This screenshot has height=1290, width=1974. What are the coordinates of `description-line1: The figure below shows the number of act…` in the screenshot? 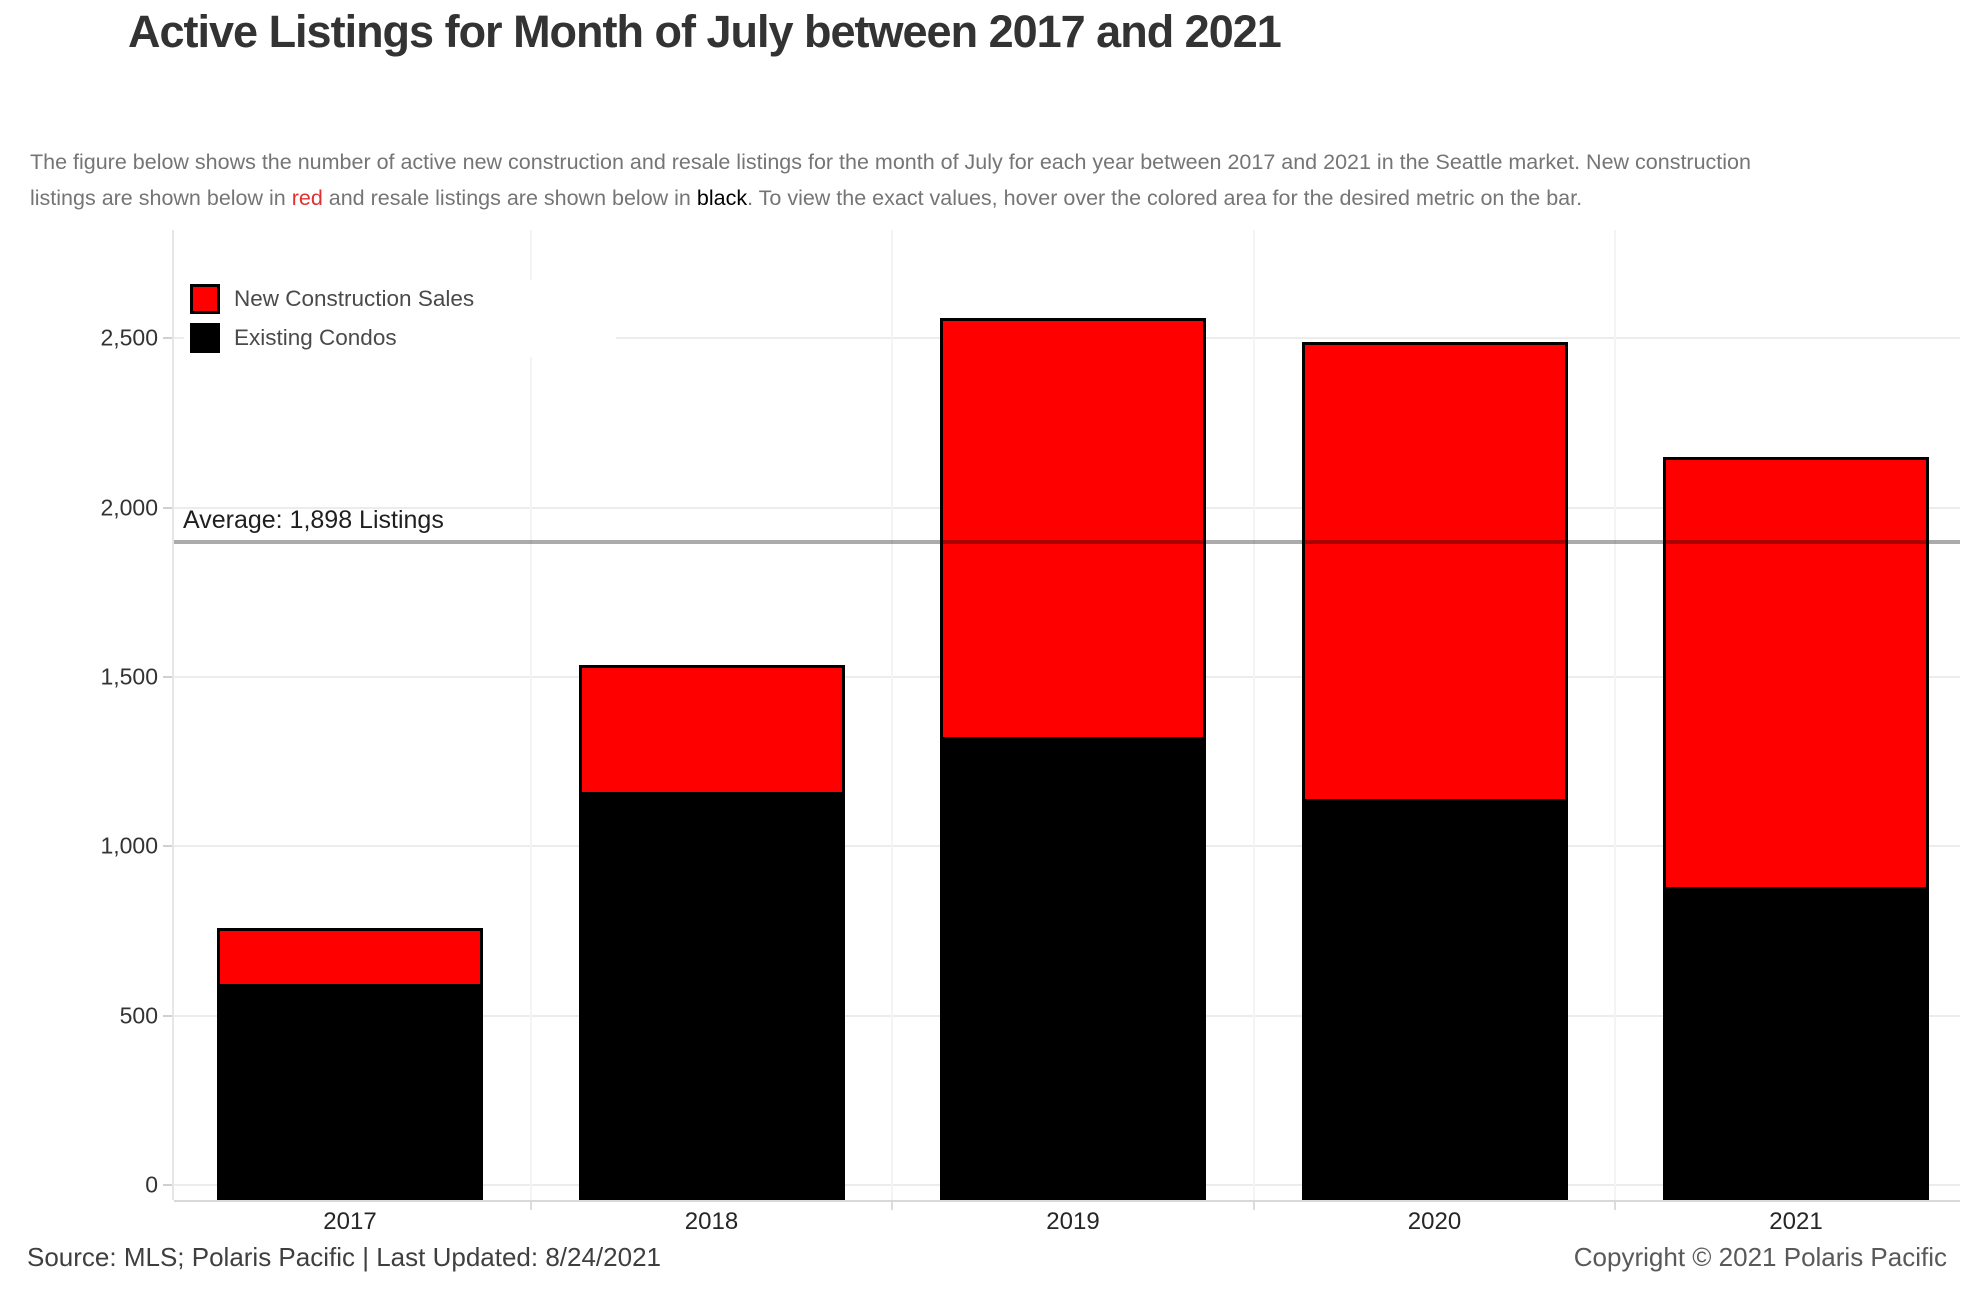 It's located at (890, 162).